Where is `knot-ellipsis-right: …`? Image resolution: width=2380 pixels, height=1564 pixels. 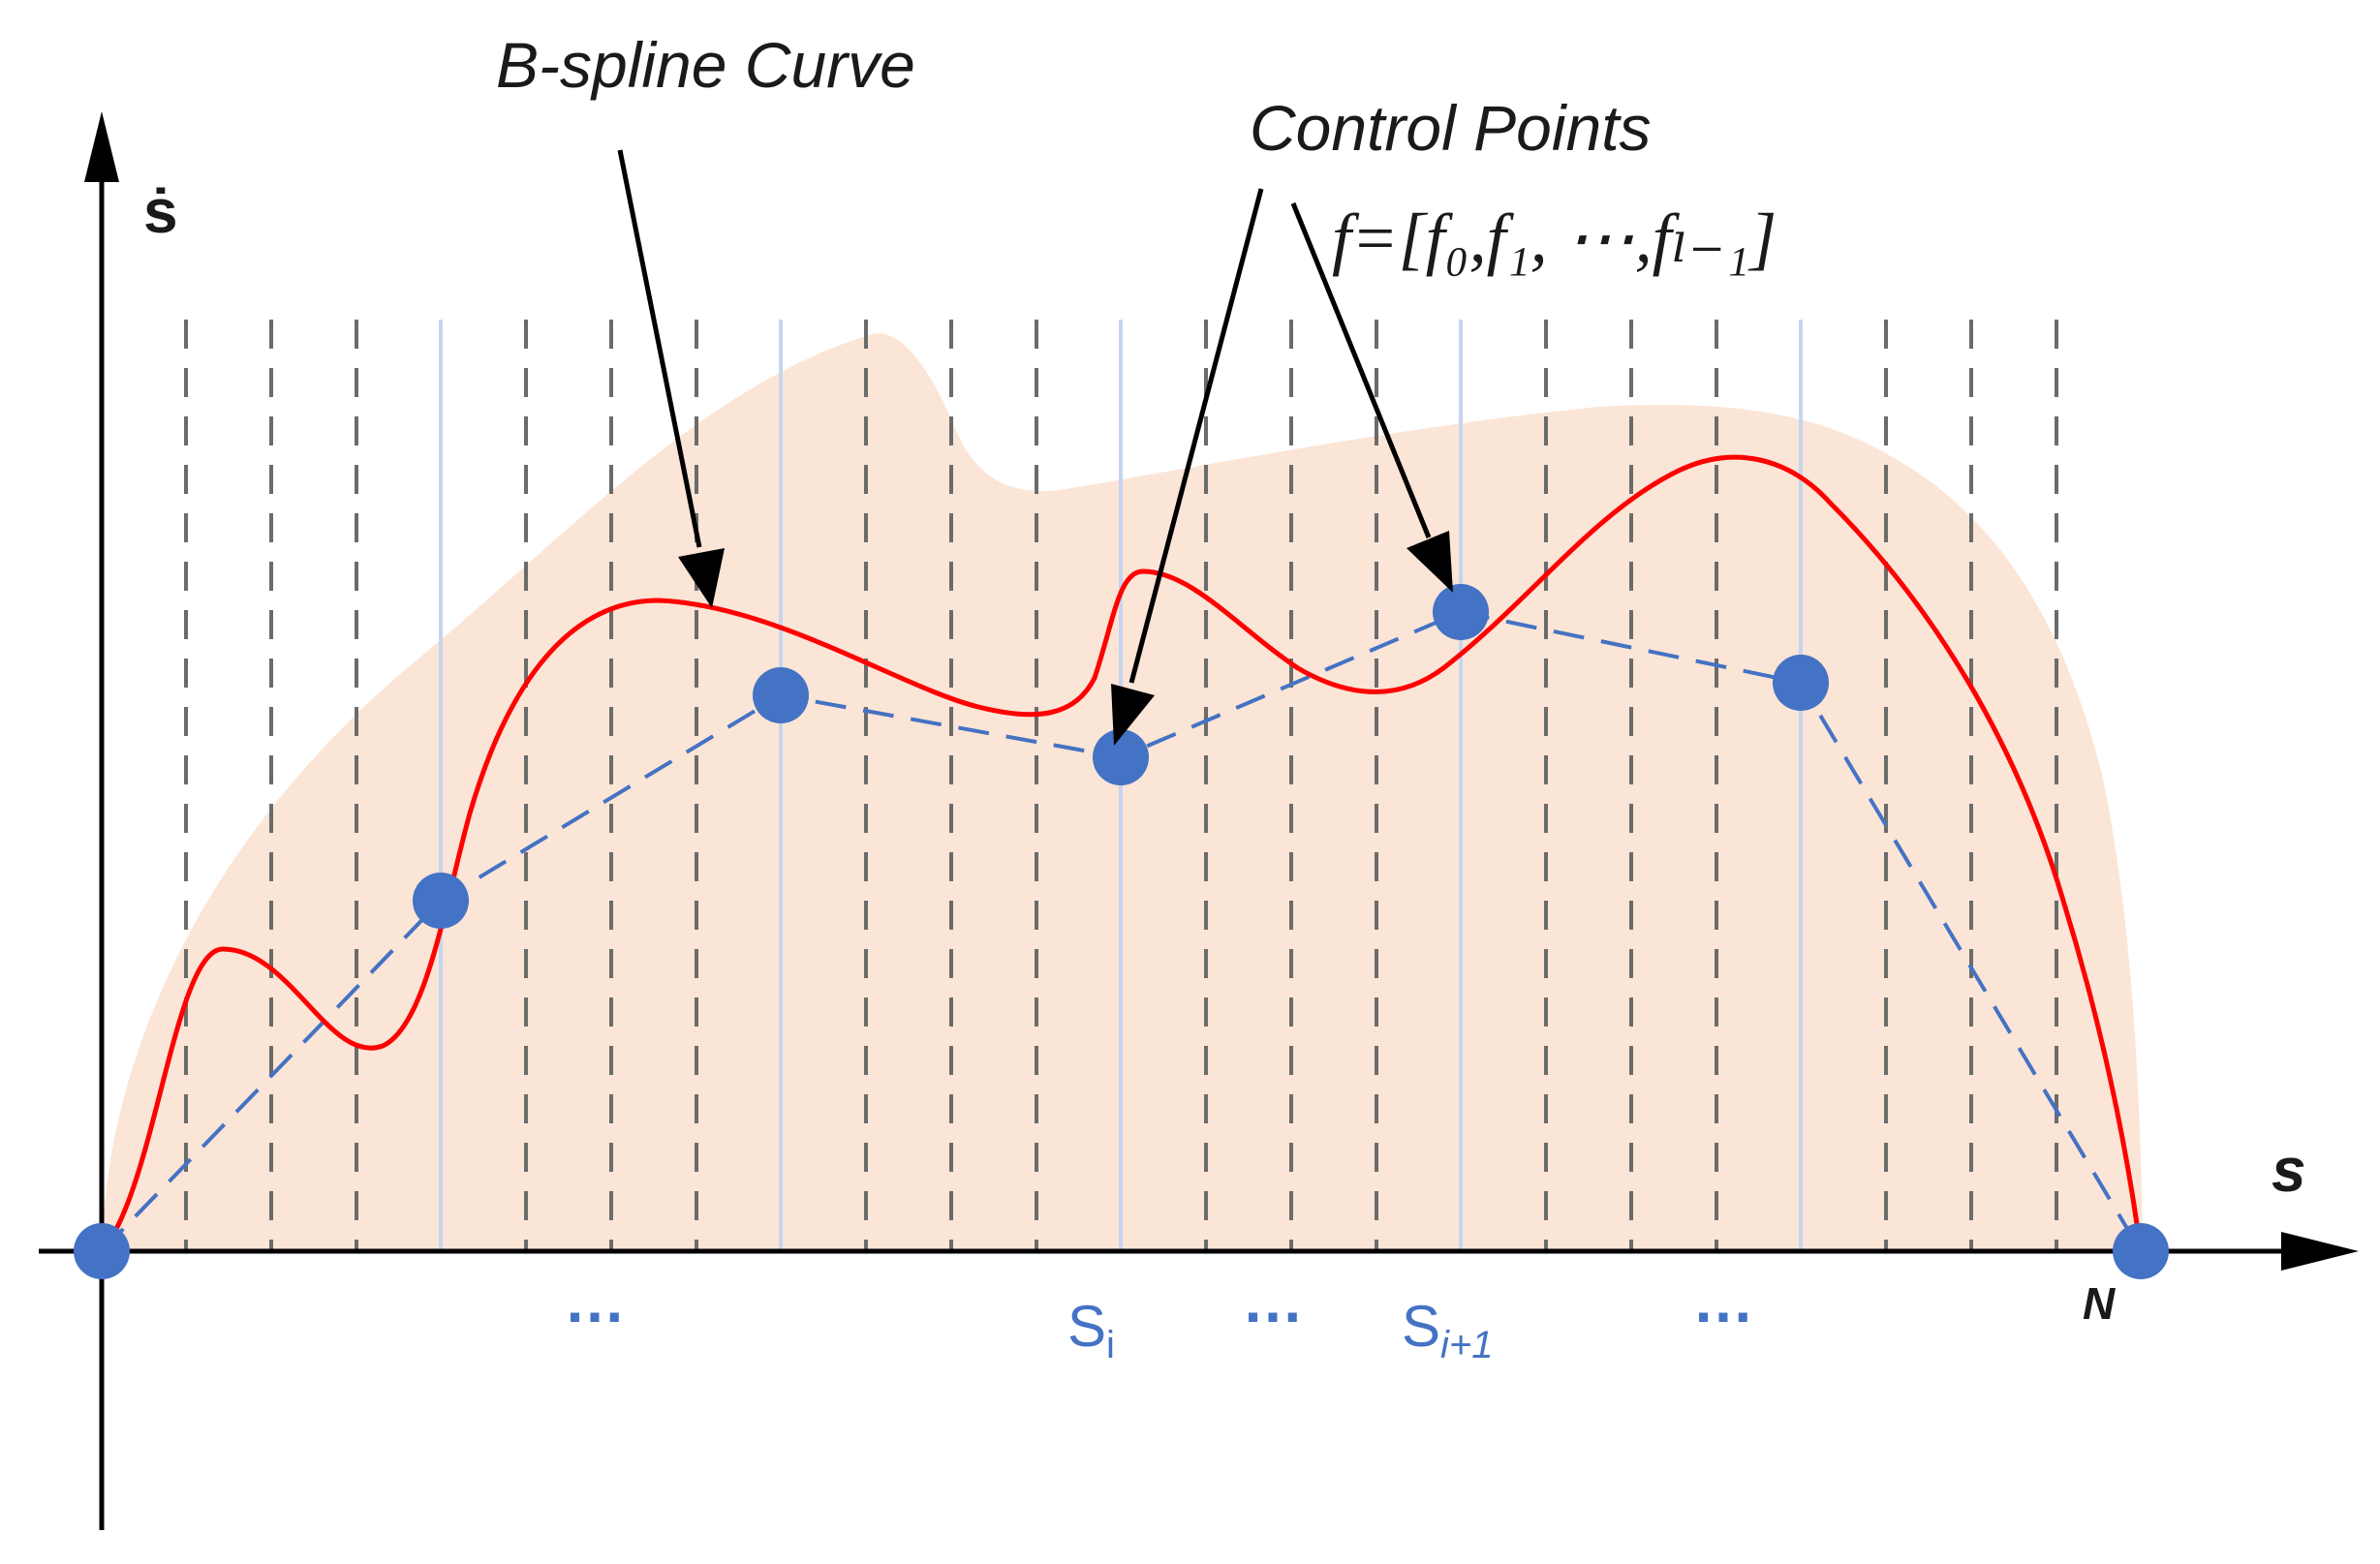 knot-ellipsis-right: … is located at coordinates (1723, 1300).